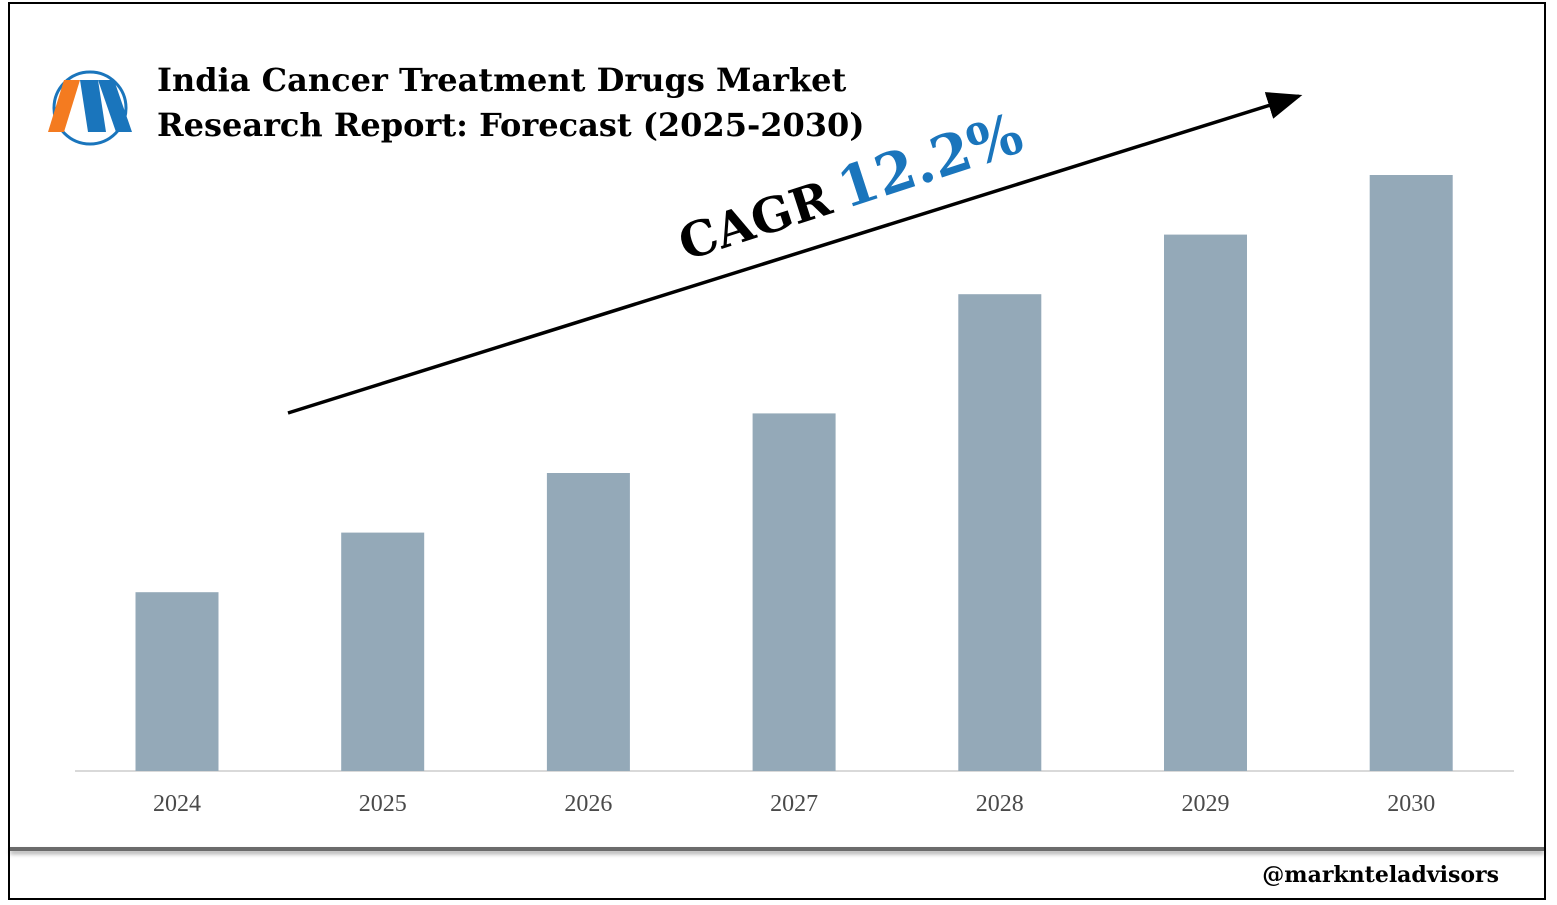  I want to click on x-tick-label-2024: 2024, so click(177, 804).